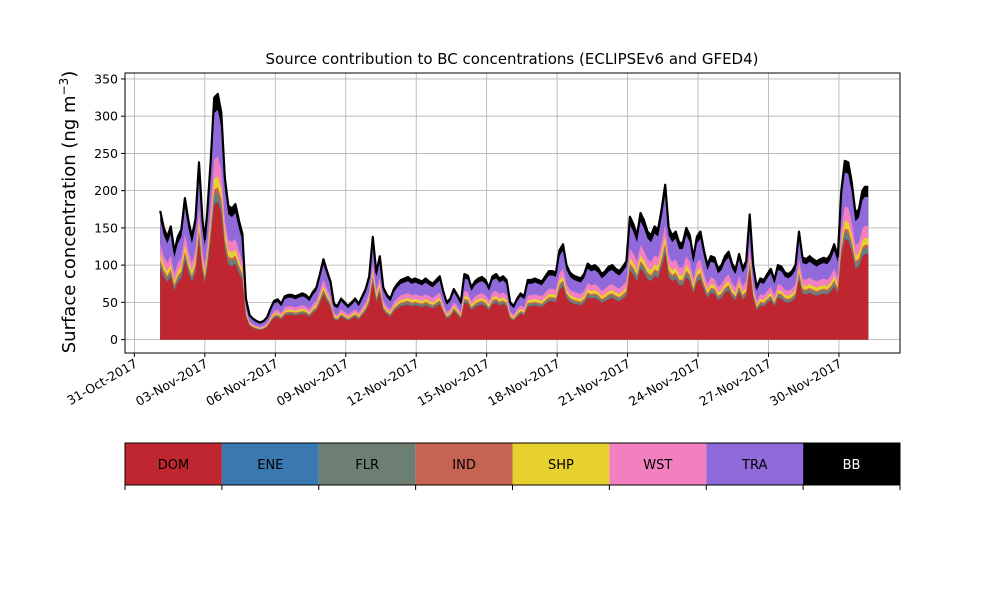 The width and height of the screenshot is (1000, 604). I want to click on x-tick-label: 24-Nov-2017, so click(664, 382).